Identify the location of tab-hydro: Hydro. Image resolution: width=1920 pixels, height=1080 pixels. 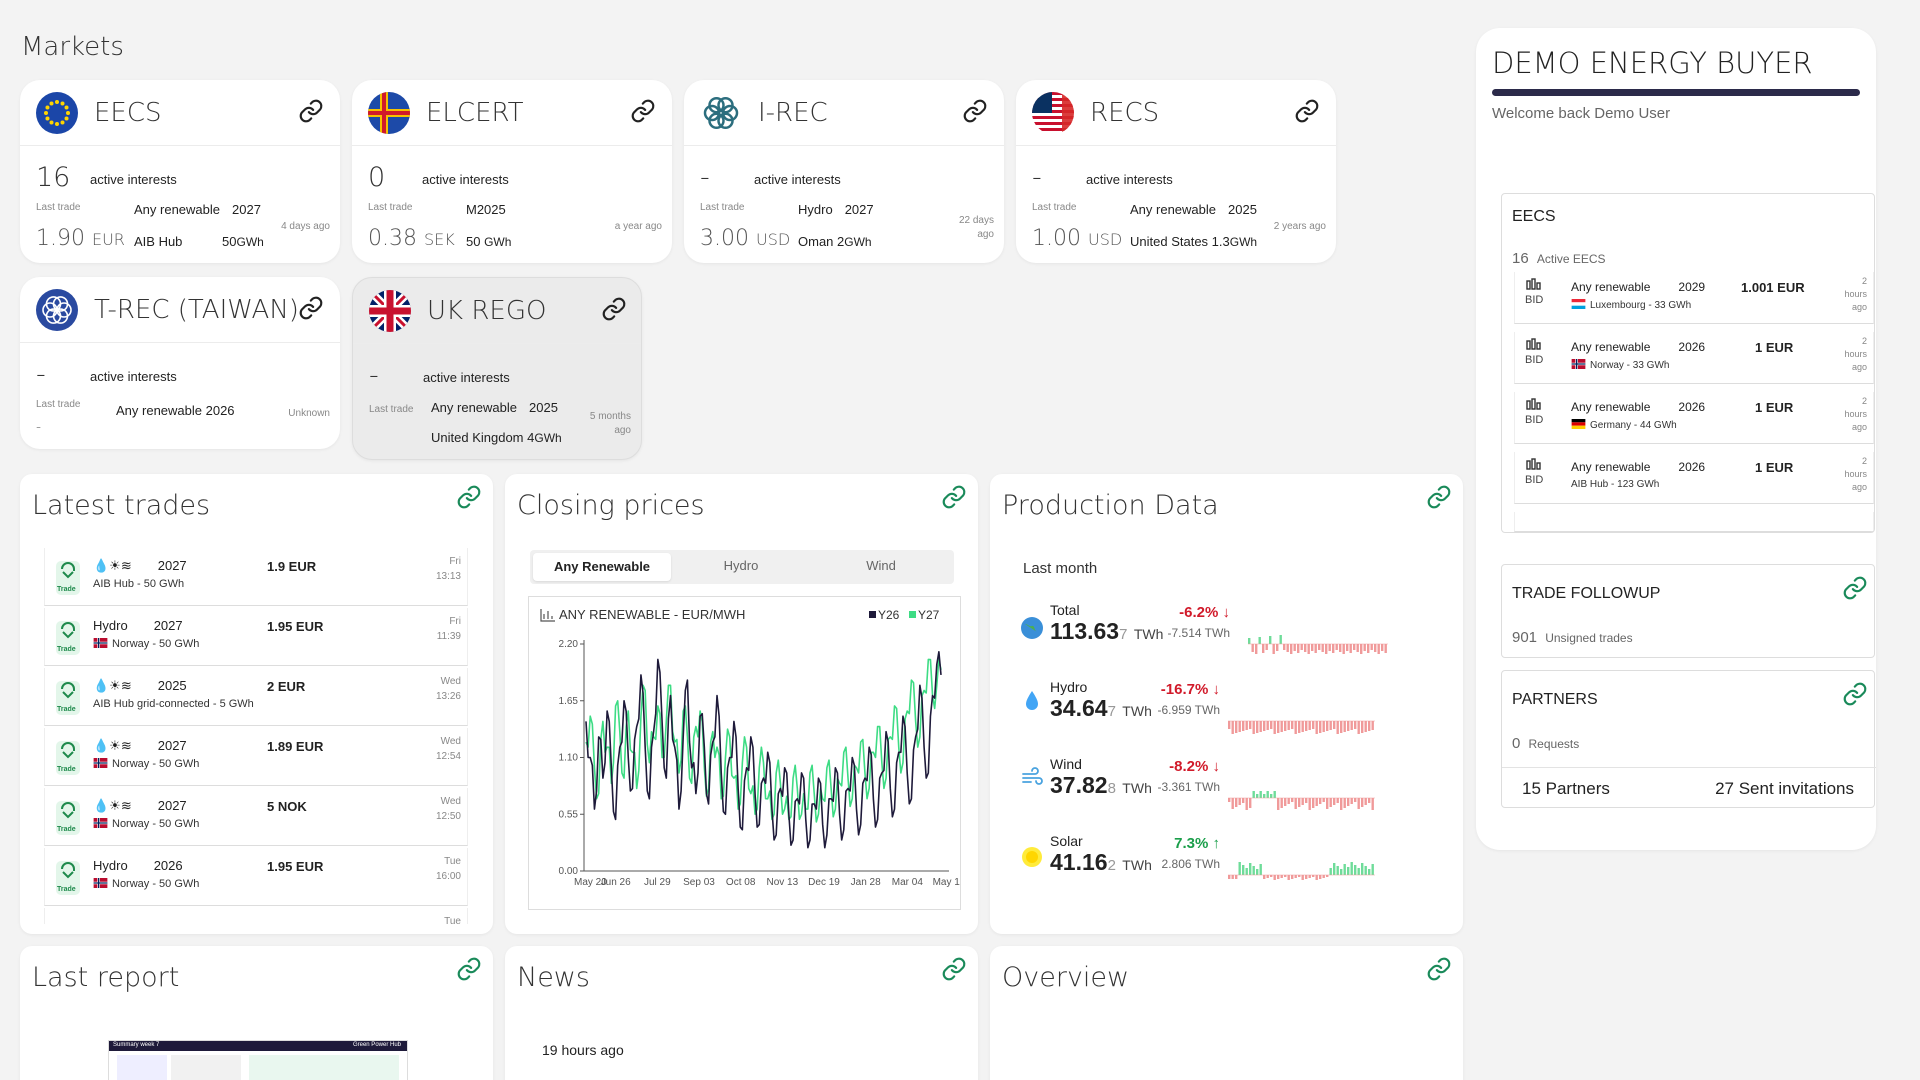
(741, 565).